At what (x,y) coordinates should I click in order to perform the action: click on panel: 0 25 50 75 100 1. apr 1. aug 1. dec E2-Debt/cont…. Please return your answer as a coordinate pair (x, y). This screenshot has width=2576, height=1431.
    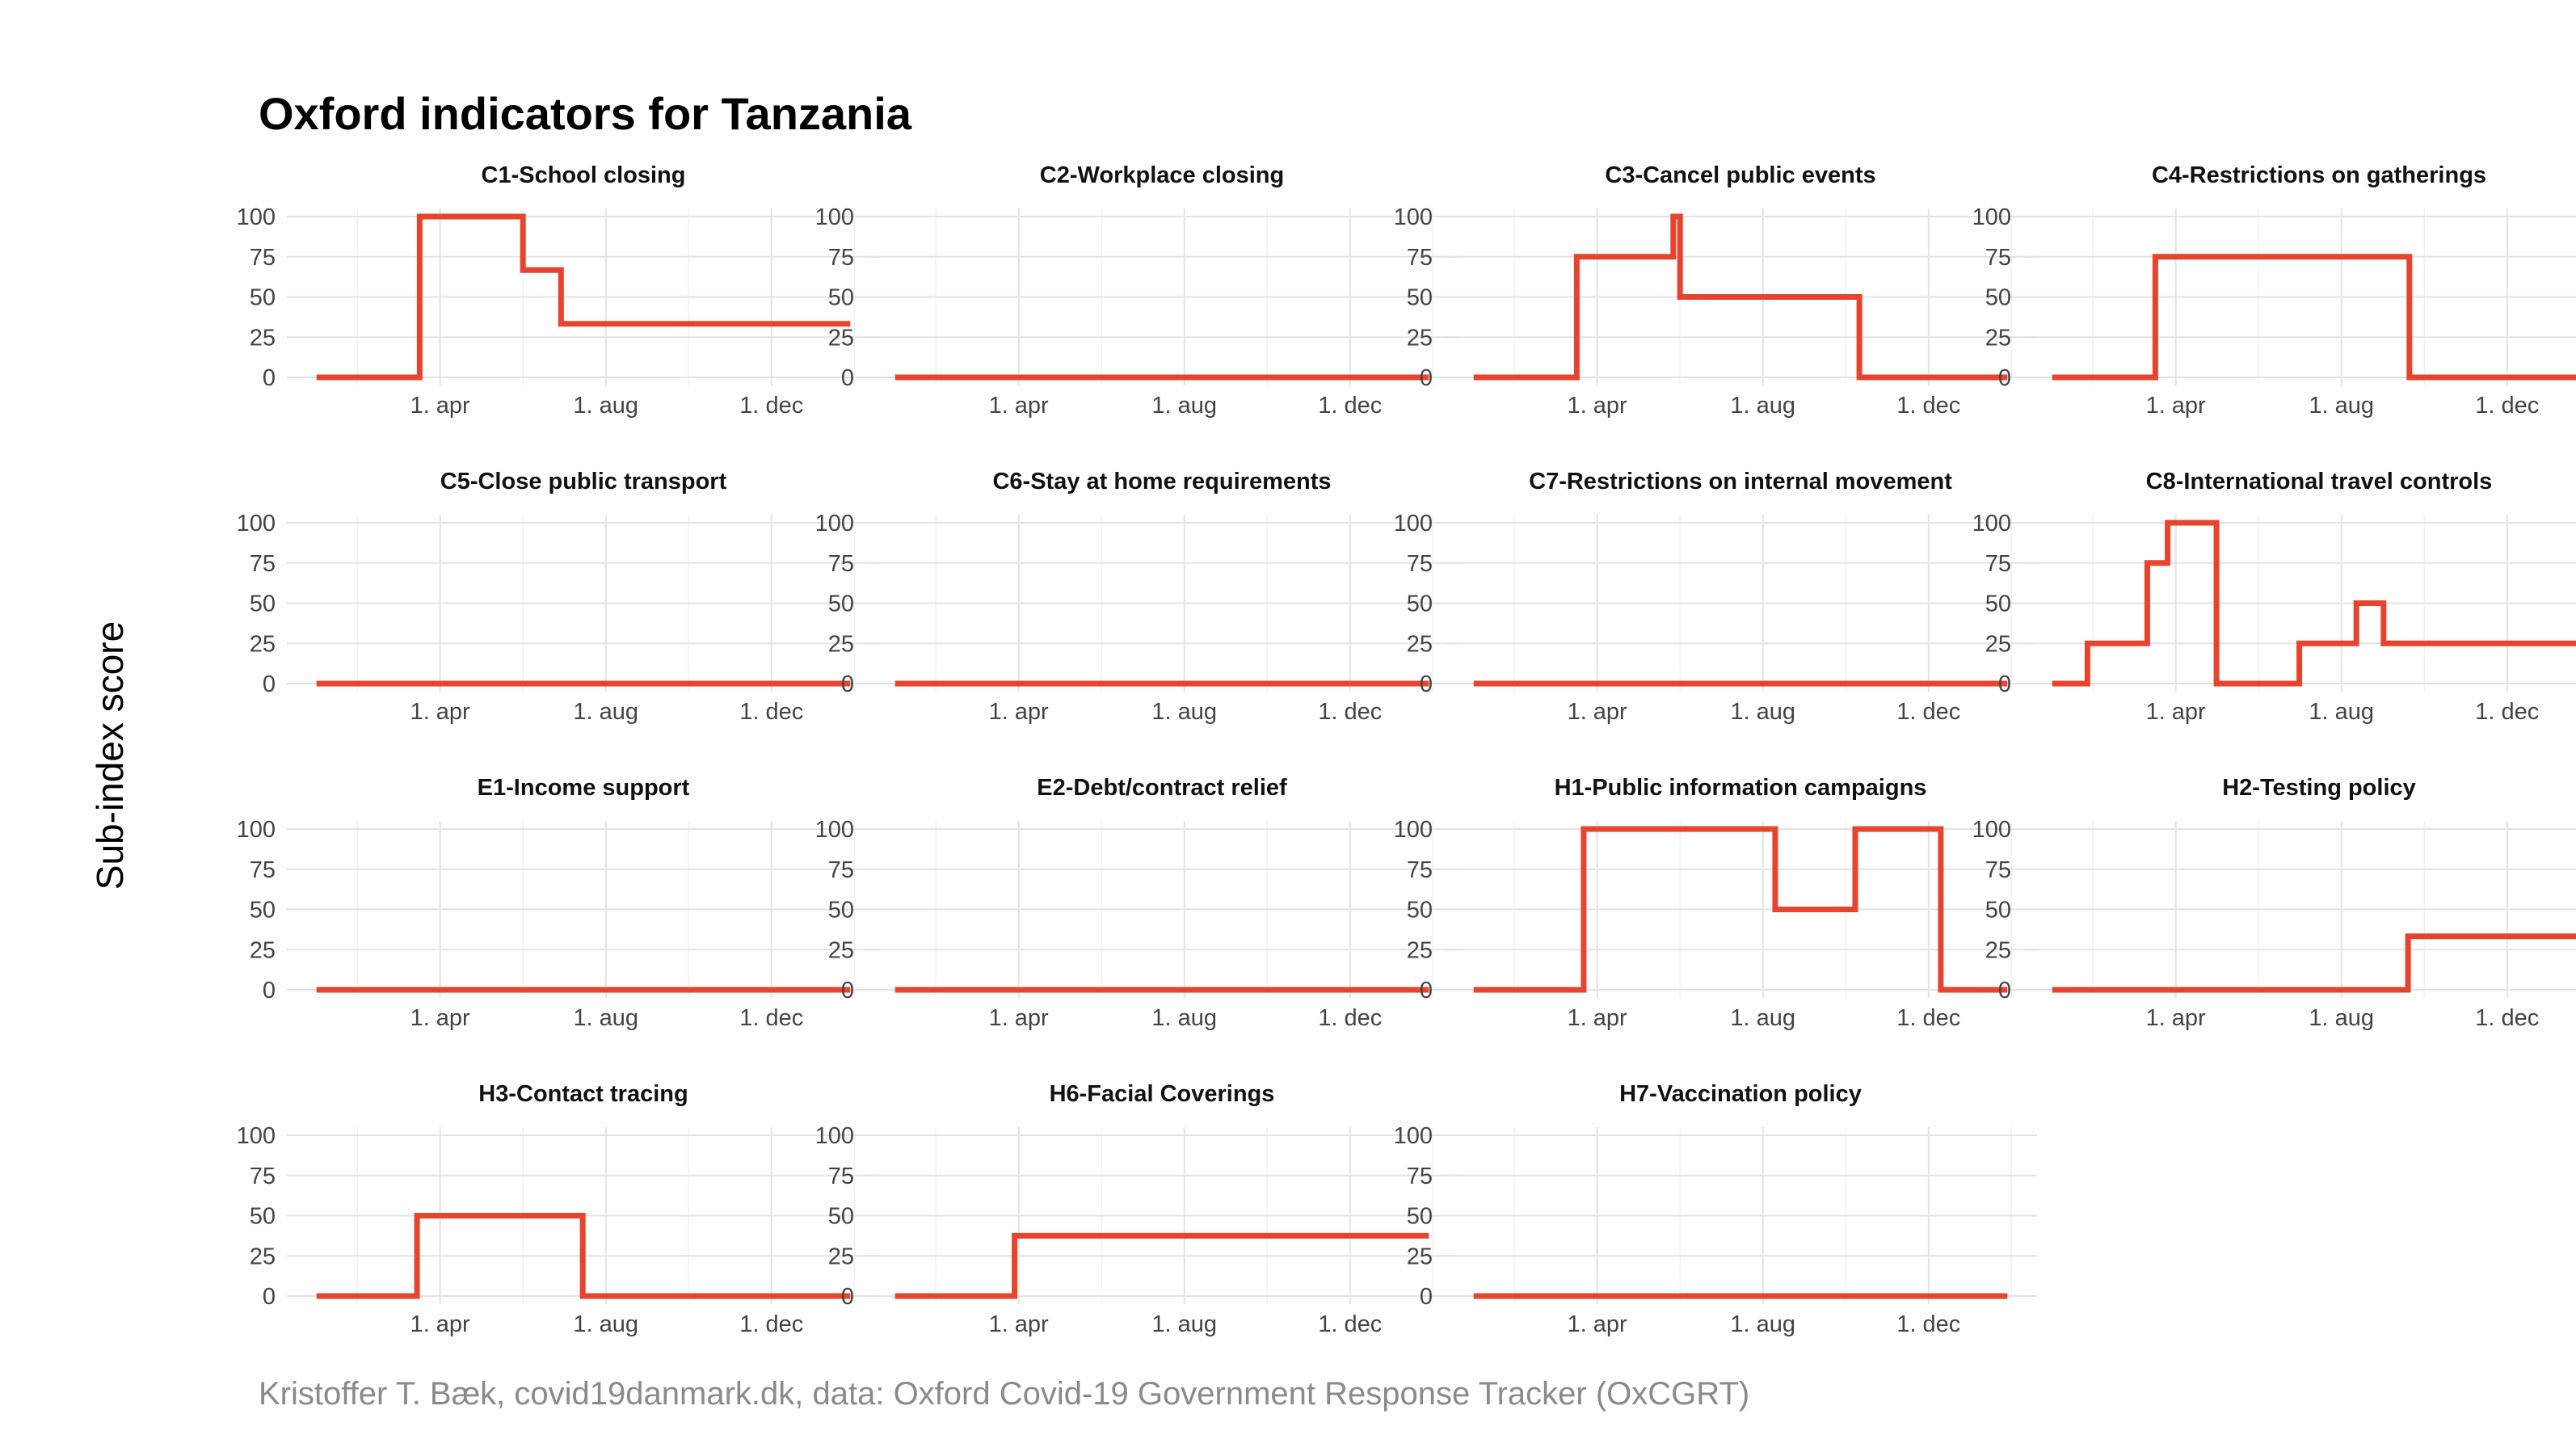
    Looking at the image, I should click on (1136, 903).